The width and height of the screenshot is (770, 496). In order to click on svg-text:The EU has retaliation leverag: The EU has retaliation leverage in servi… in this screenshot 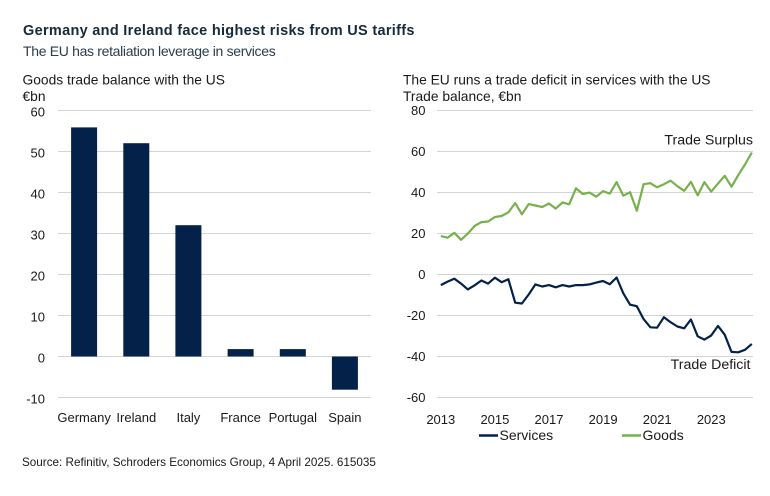, I will do `click(149, 51)`.